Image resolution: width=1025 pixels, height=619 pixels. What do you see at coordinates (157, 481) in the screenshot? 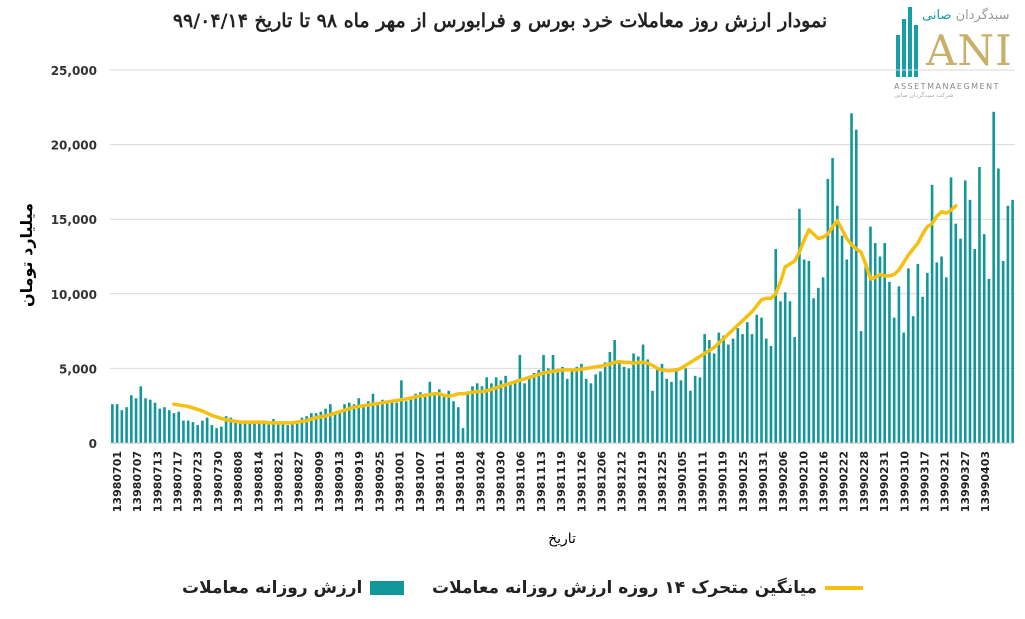
I see `x-tick-label: 13980713` at bounding box center [157, 481].